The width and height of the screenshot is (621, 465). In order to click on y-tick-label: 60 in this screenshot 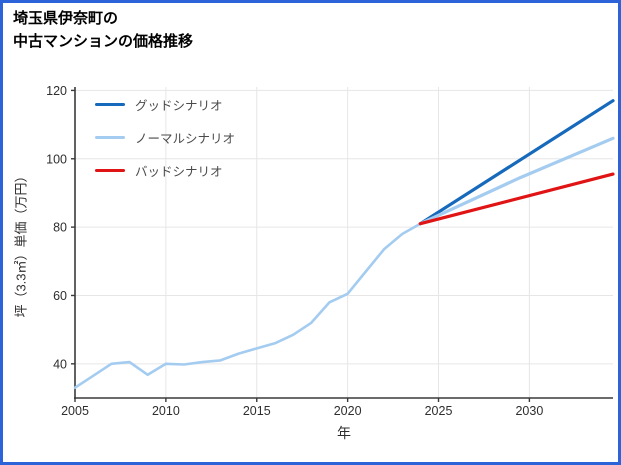, I will do `click(60, 296)`.